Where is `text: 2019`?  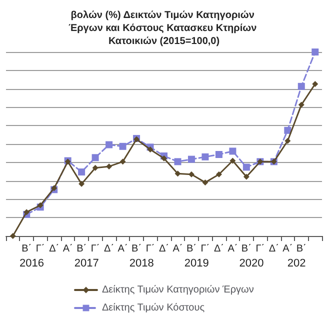
text: 2019 is located at coordinates (196, 264).